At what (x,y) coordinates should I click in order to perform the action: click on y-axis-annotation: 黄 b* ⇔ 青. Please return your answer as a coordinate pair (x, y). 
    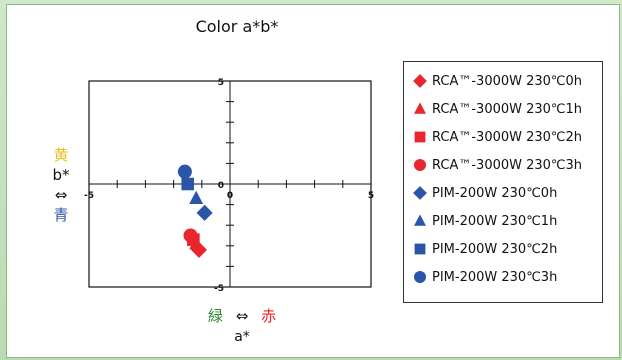
    Looking at the image, I should click on (61, 185).